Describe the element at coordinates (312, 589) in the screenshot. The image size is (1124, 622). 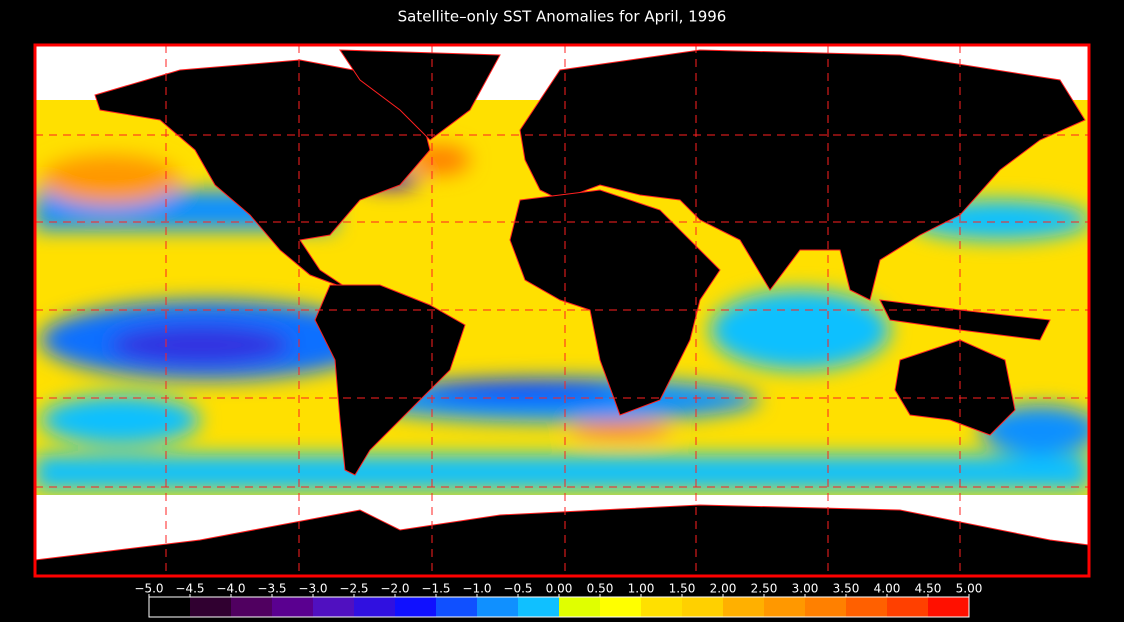
I see `colorbar-tick-label: −3.0` at that location.